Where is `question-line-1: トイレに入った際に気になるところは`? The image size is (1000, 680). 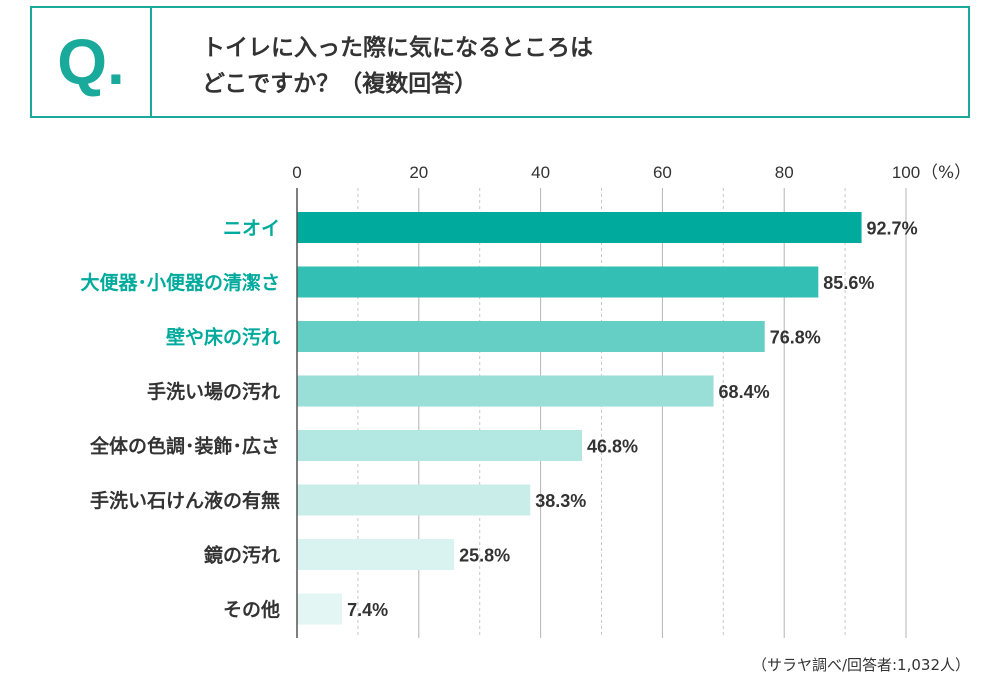 question-line-1: トイレに入った際に気になるところは is located at coordinates (397, 48).